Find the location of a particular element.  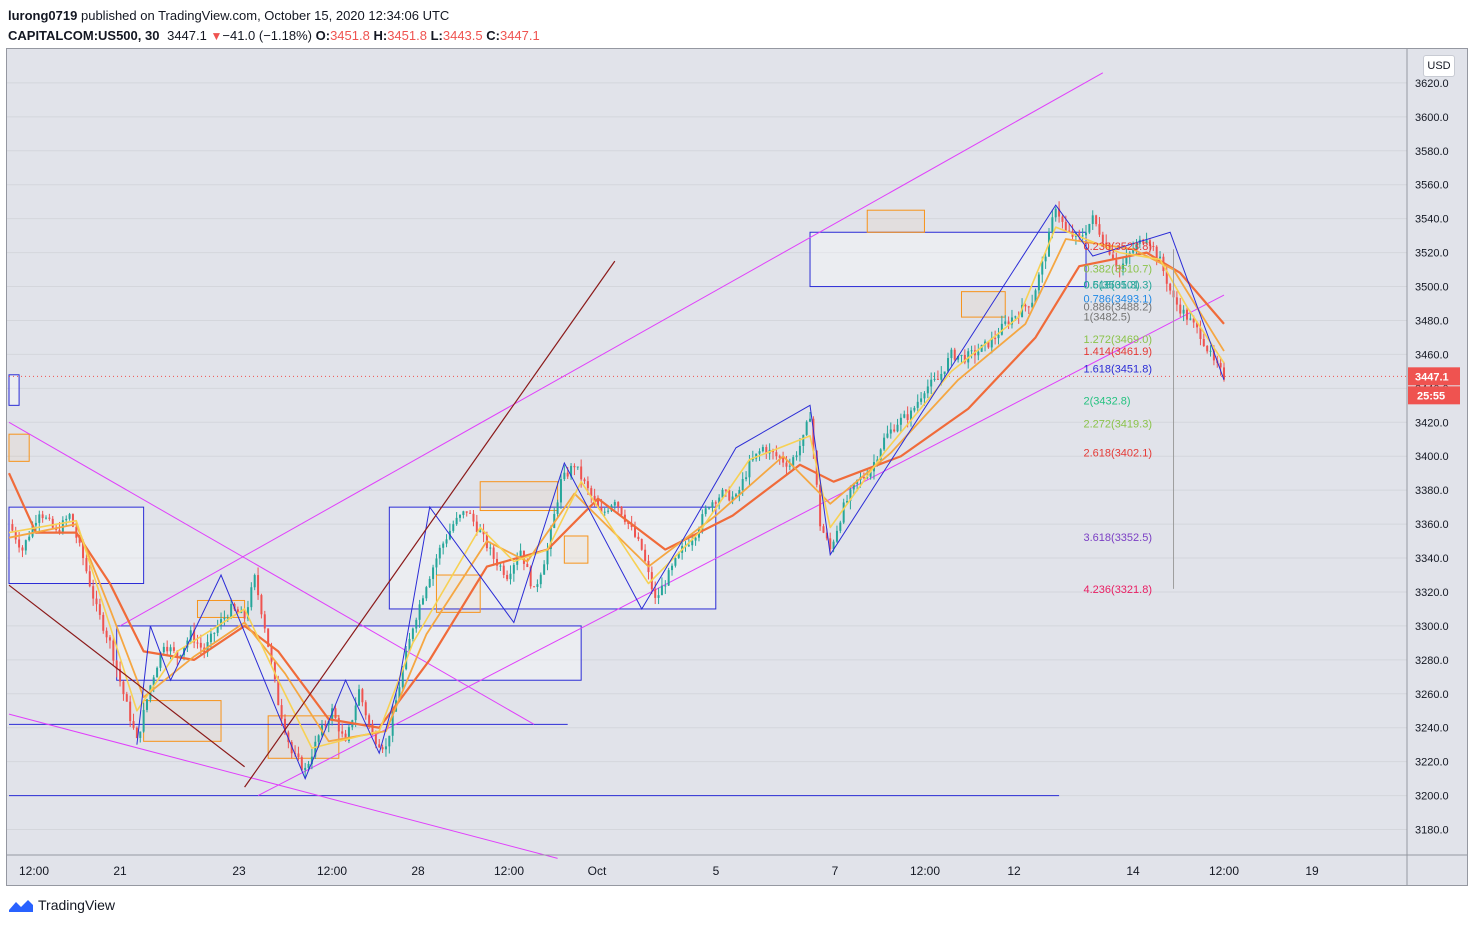

symbol-label: CAPITALCOM:US500, 30 is located at coordinates (84, 35).